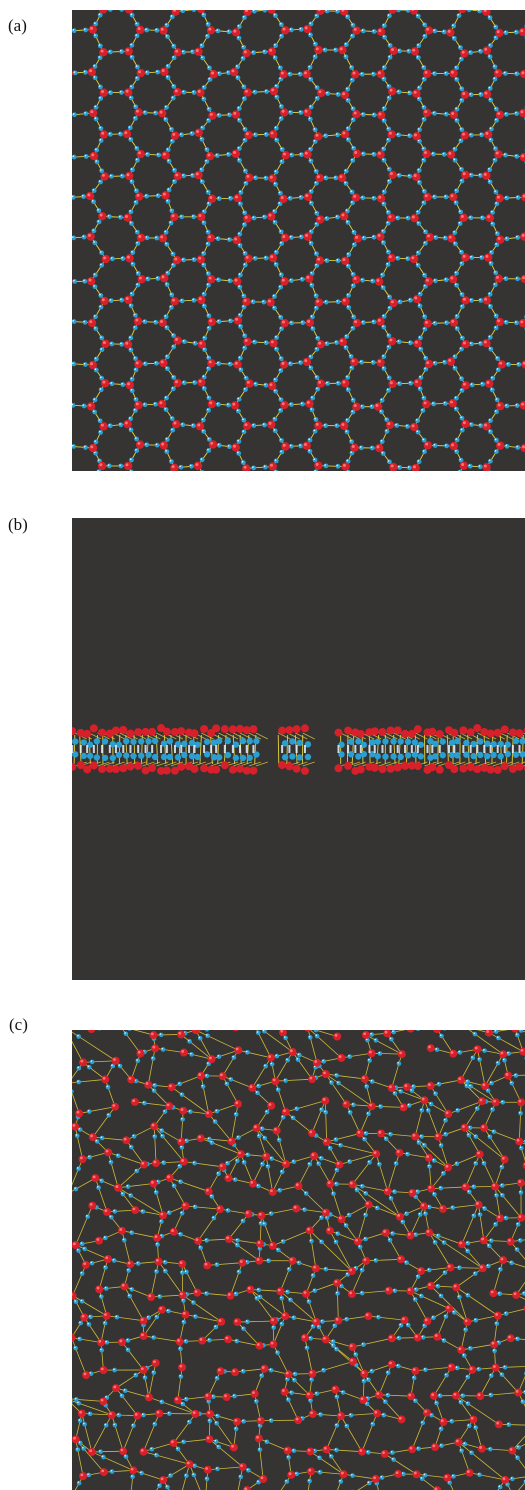 This screenshot has height=1490, width=525. Describe the element at coordinates (18, 525) in the screenshot. I see `panel-label-b: (b)` at that location.